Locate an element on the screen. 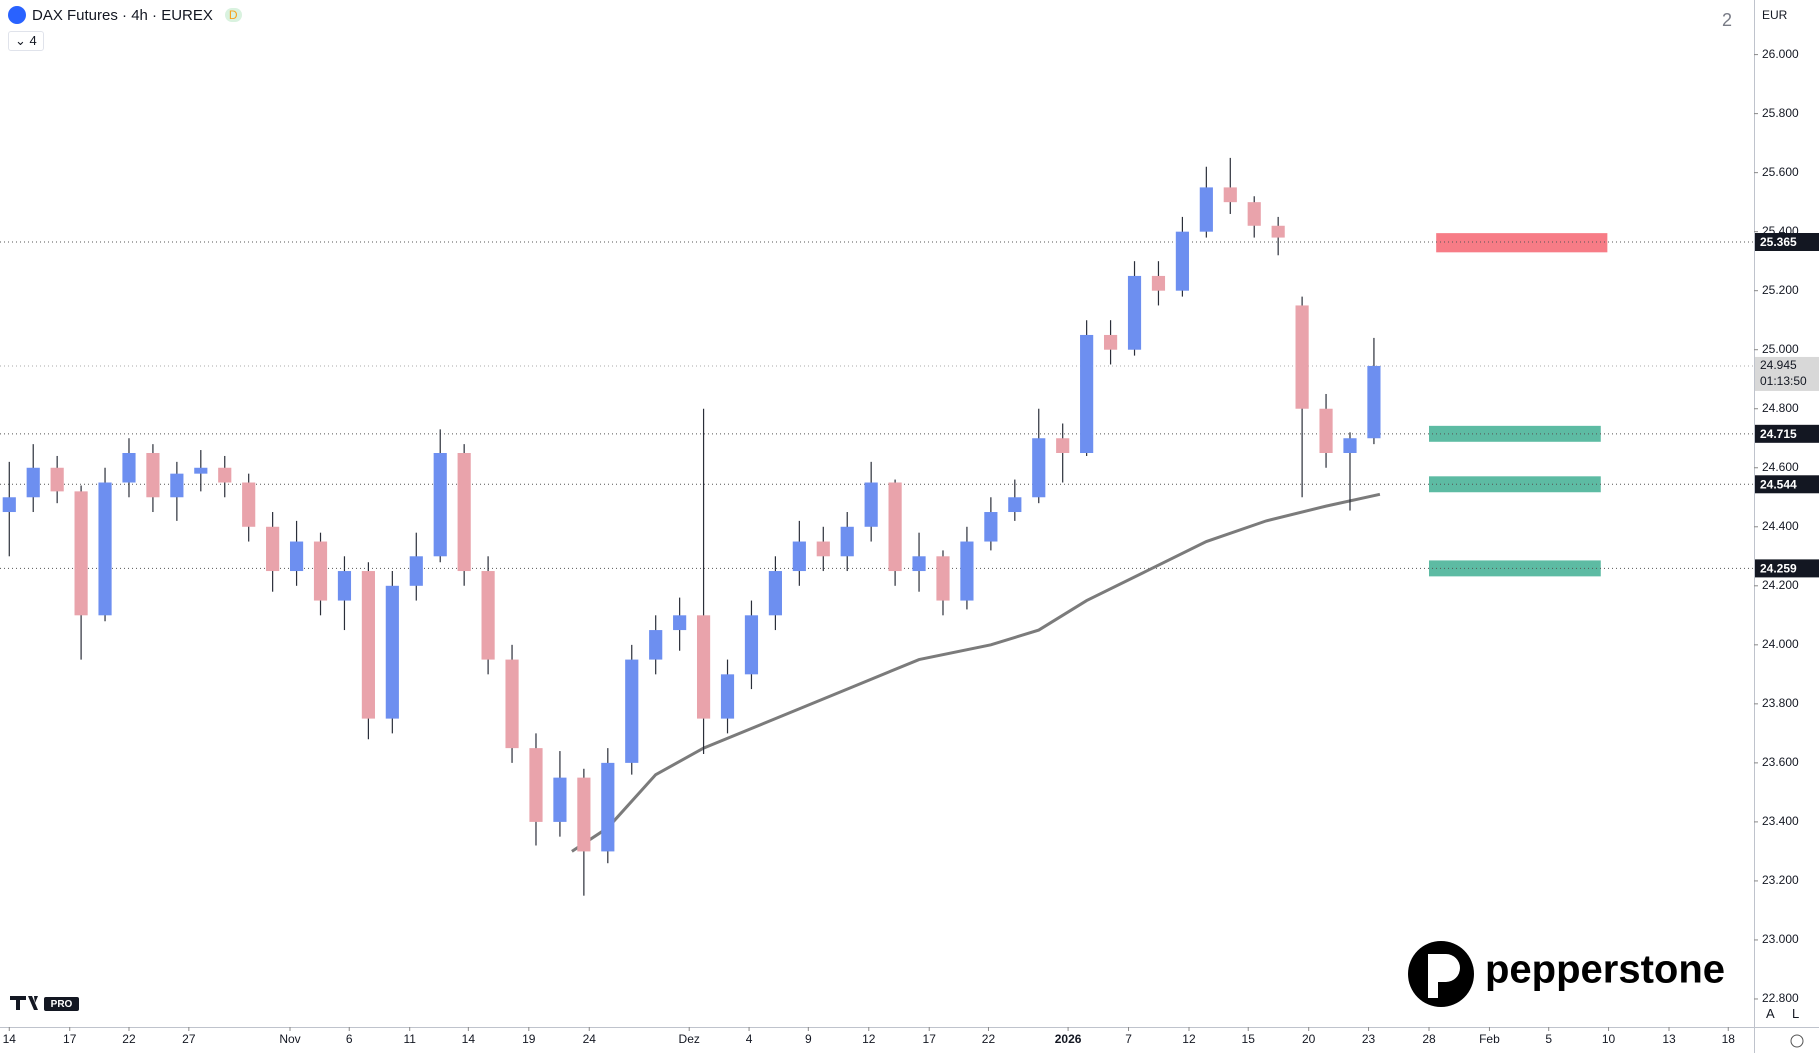 The height and width of the screenshot is (1053, 1819). x-tick-label: 27 is located at coordinates (189, 1039).